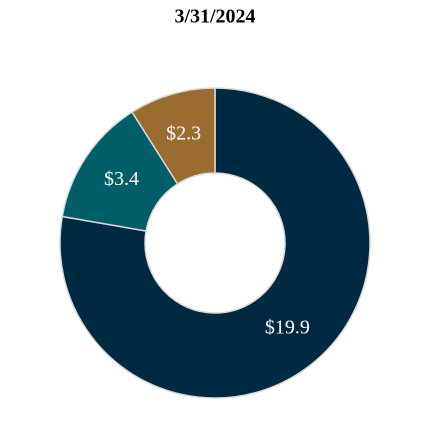  What do you see at coordinates (183, 134) in the screenshot?
I see `value-label: $2.3` at bounding box center [183, 134].